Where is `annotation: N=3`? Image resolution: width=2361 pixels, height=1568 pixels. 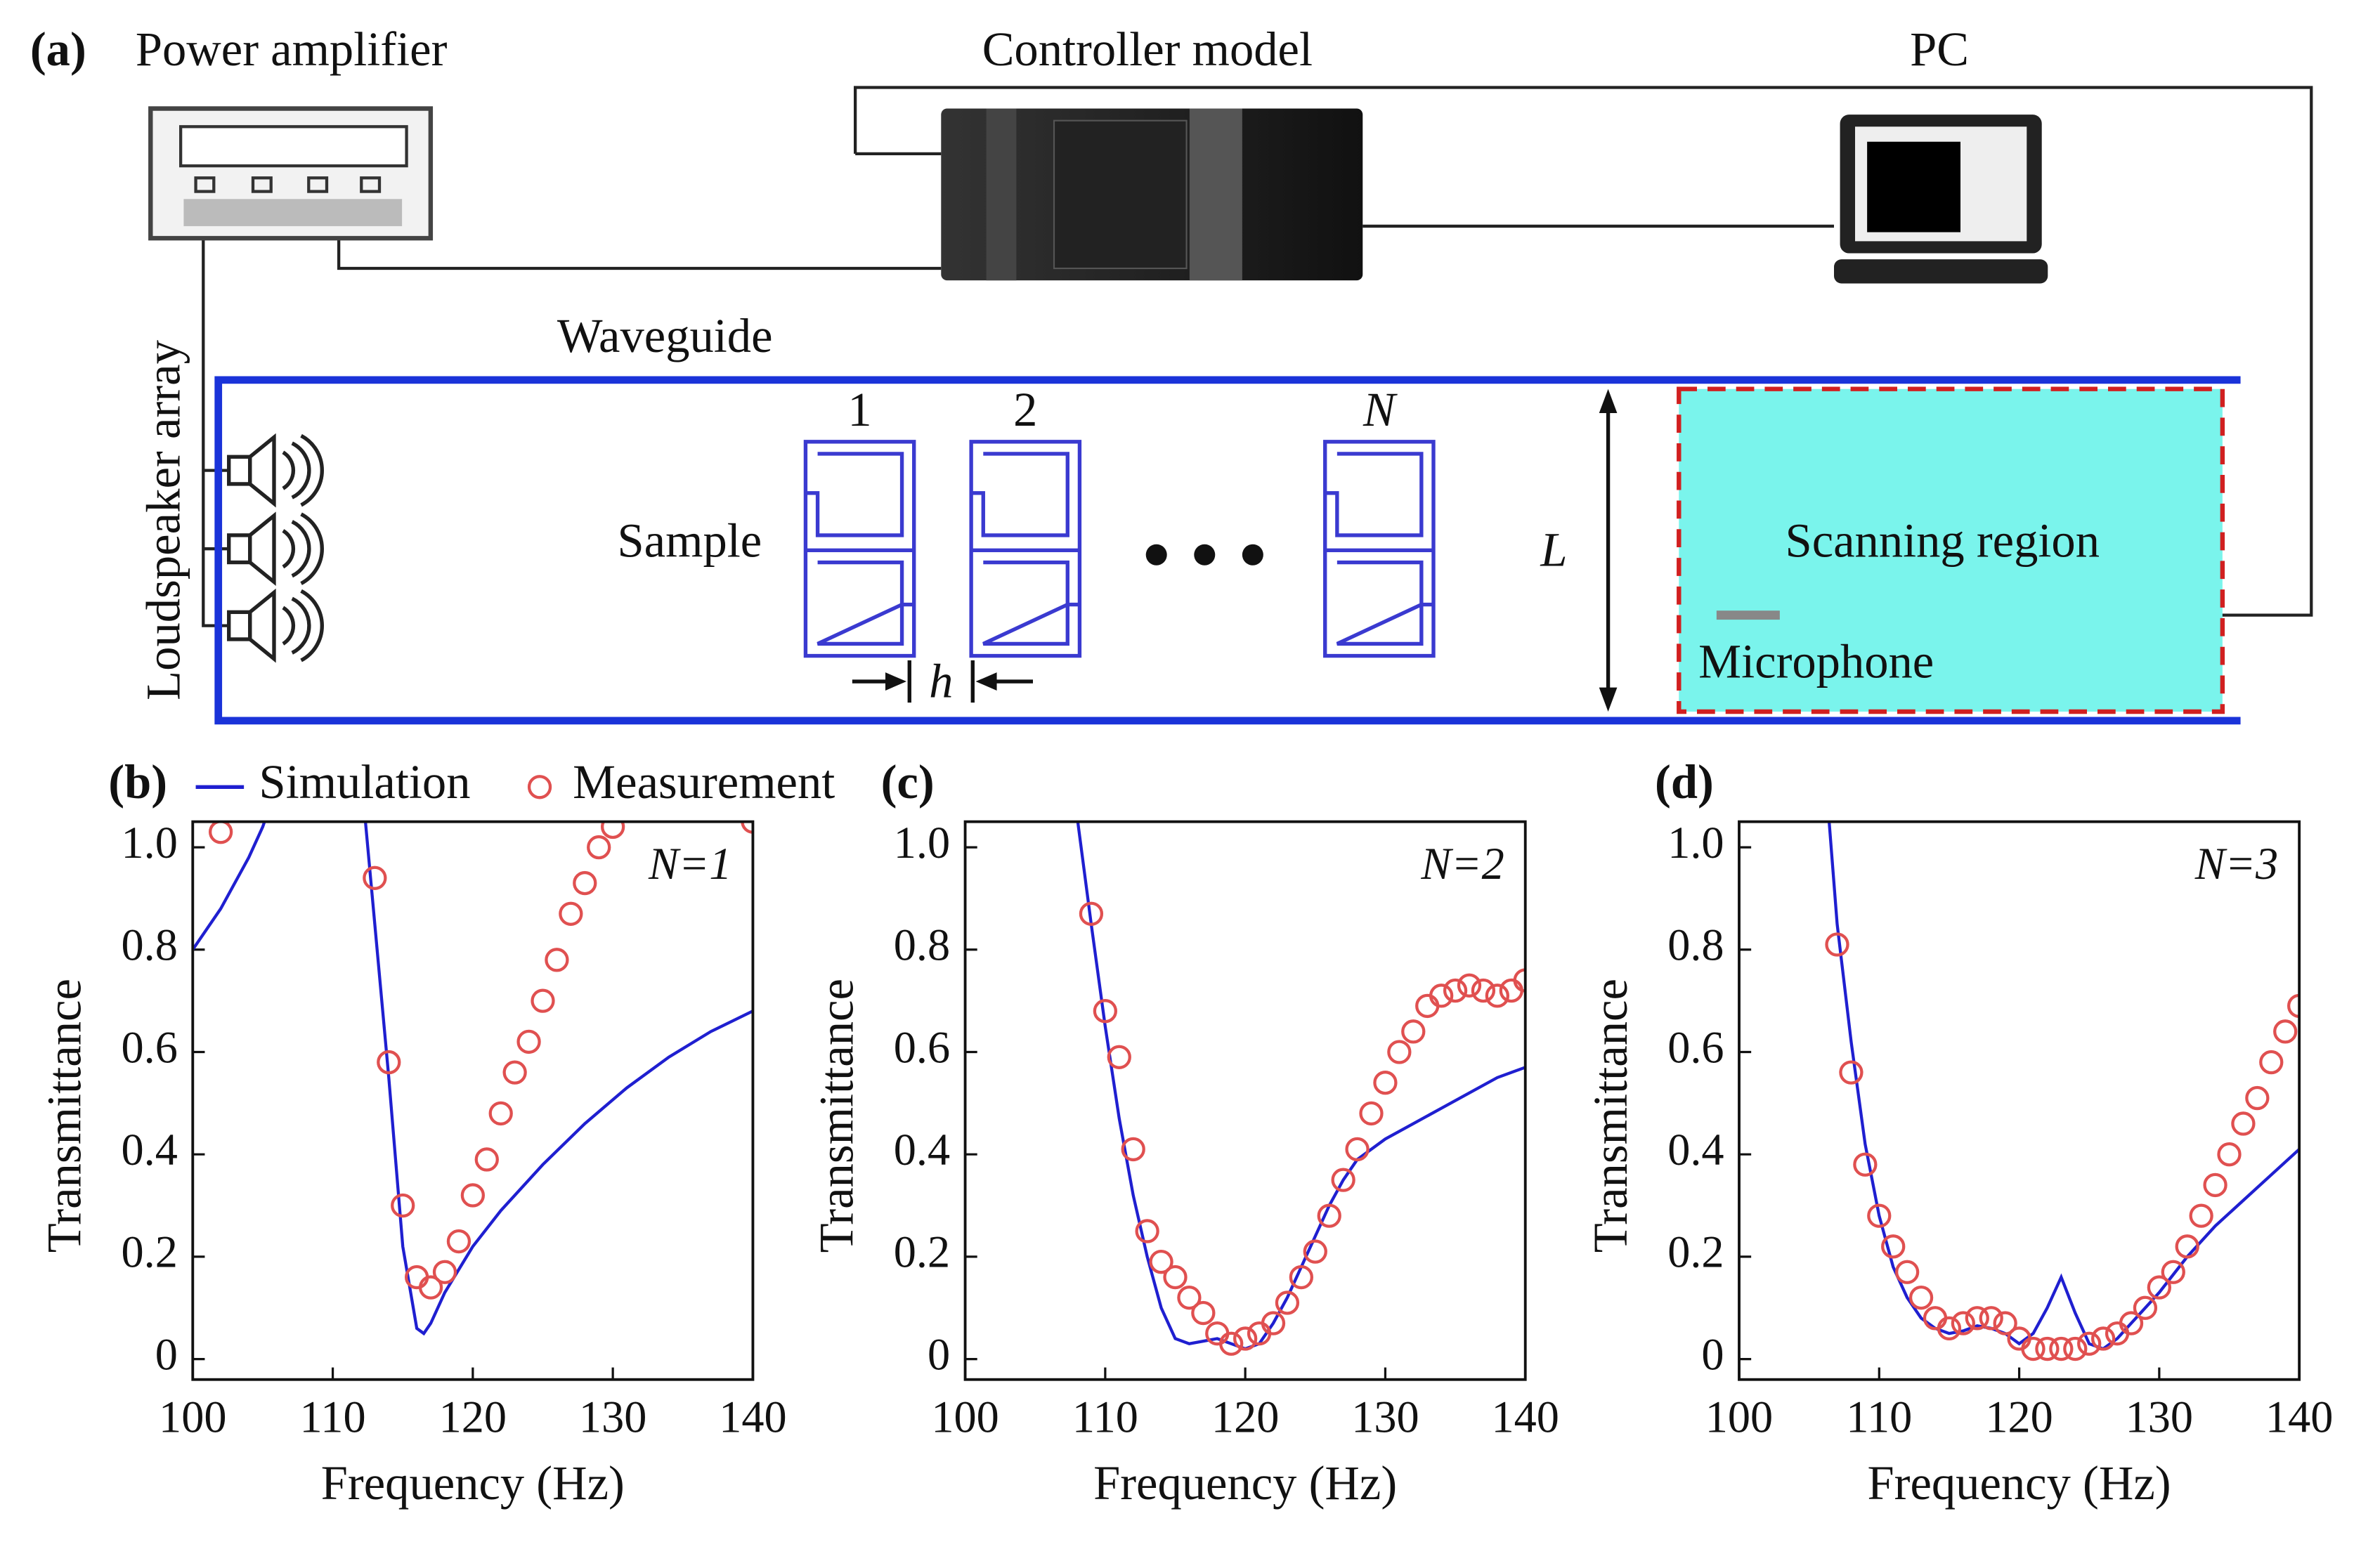 annotation: N=3 is located at coordinates (2236, 864).